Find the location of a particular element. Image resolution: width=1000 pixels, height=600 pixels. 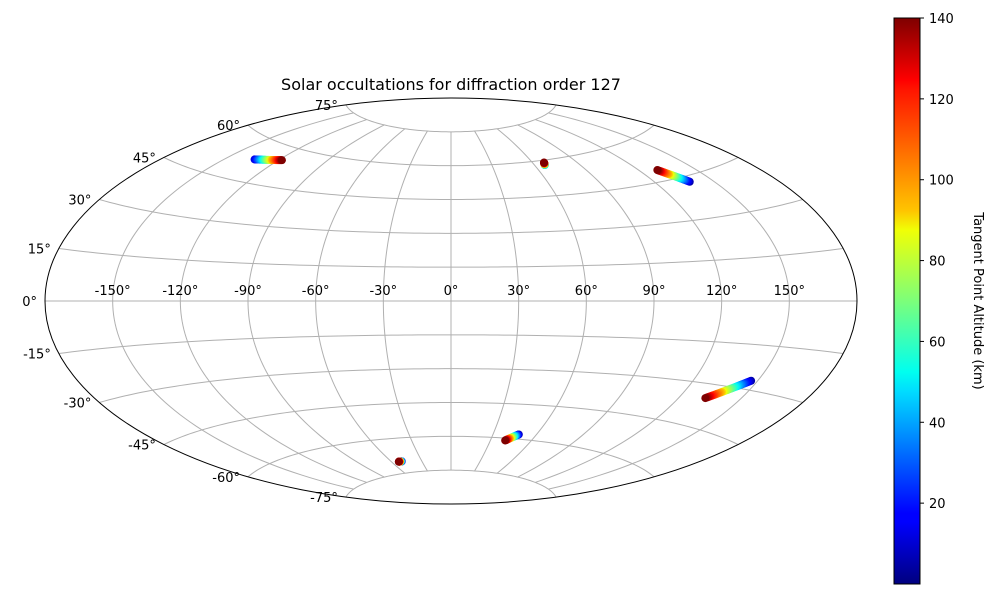

x-tick-label: 60° is located at coordinates (586, 291).